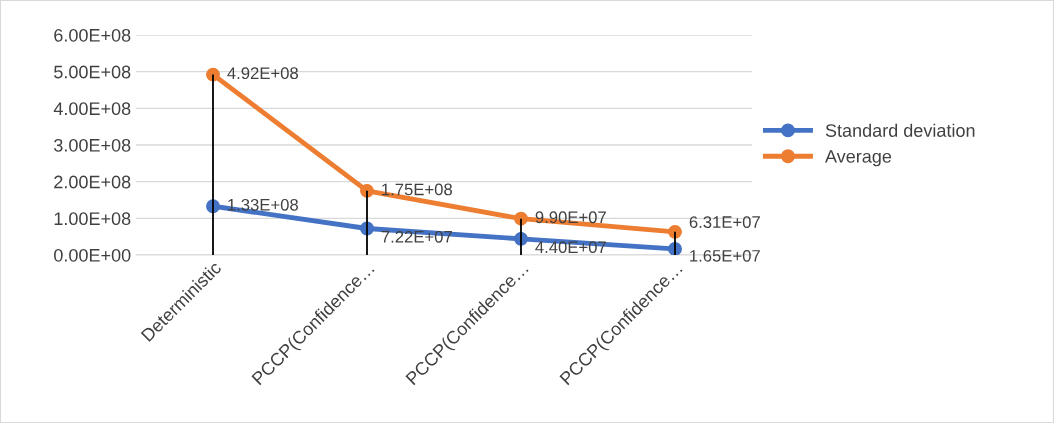 This screenshot has height=423, width=1054. Describe the element at coordinates (417, 189) in the screenshot. I see `data-label: 1.75E+08` at that location.